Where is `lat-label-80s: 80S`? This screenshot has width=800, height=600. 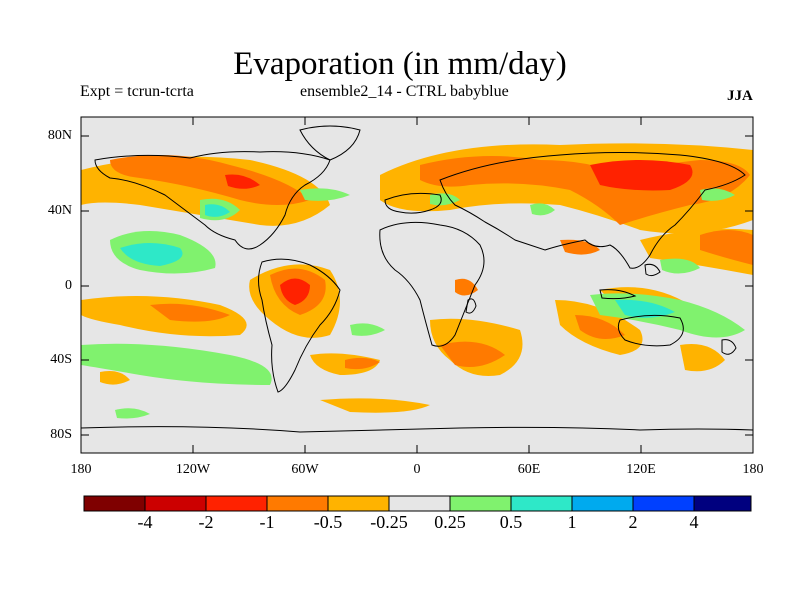 lat-label-80s: 80S is located at coordinates (61, 434).